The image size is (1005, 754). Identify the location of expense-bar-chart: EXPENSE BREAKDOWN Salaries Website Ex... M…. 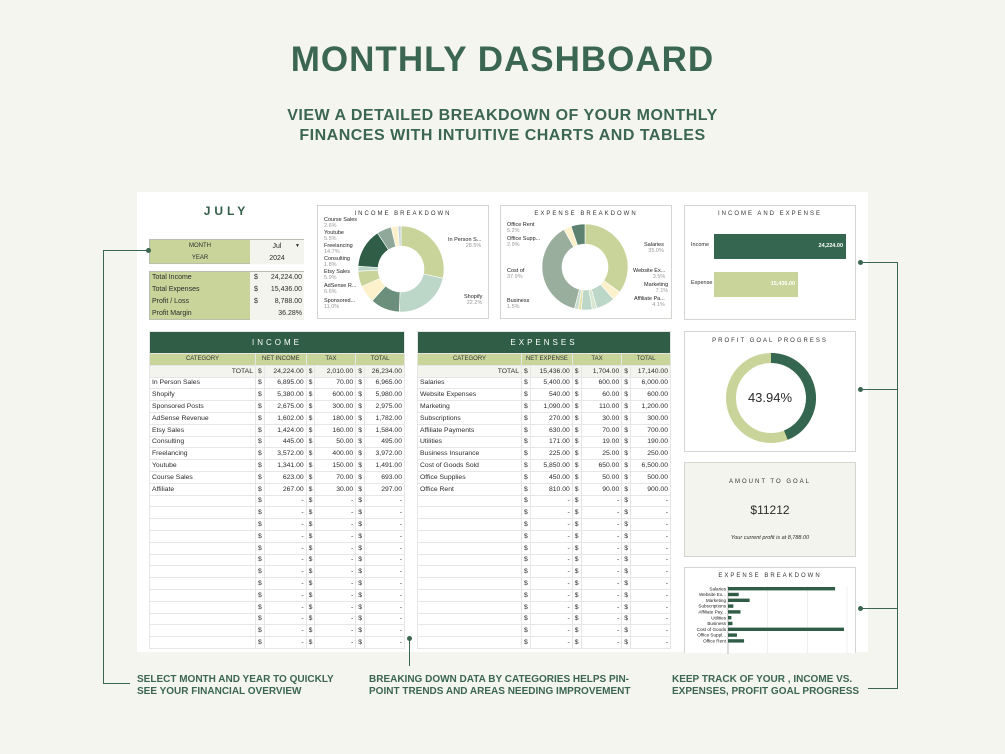
(770, 610).